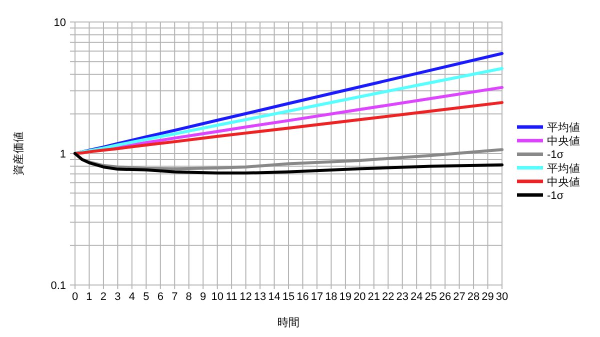  Describe the element at coordinates (175, 297) in the screenshot. I see `x-tick-label: 7` at that location.